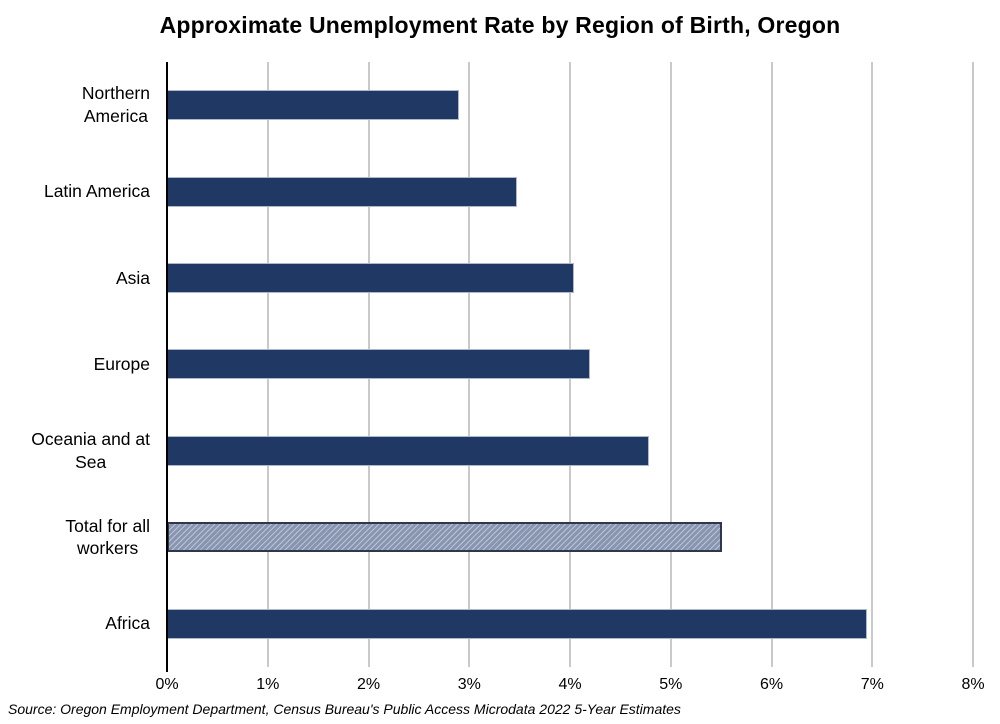 Image resolution: width=1000 pixels, height=724 pixels. What do you see at coordinates (268, 684) in the screenshot?
I see `x-tick-label: 1%` at bounding box center [268, 684].